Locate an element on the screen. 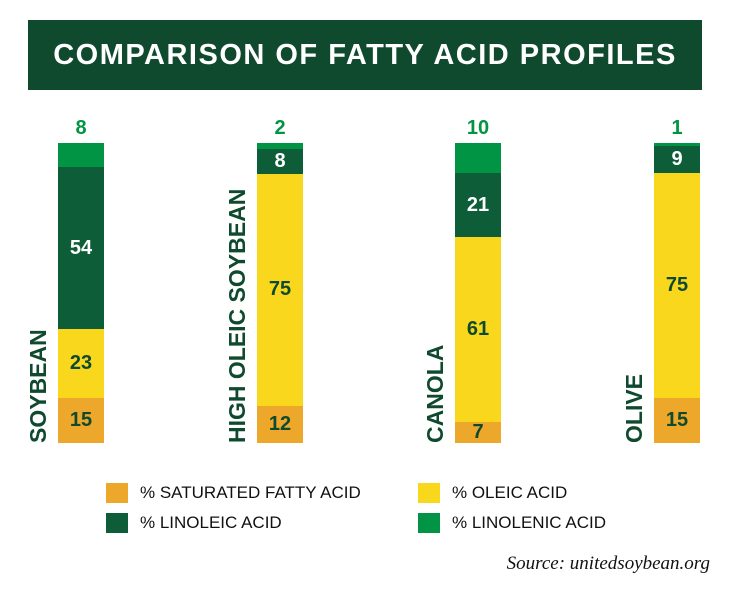 The height and width of the screenshot is (590, 730). bar-segment: 21 is located at coordinates (478, 205).